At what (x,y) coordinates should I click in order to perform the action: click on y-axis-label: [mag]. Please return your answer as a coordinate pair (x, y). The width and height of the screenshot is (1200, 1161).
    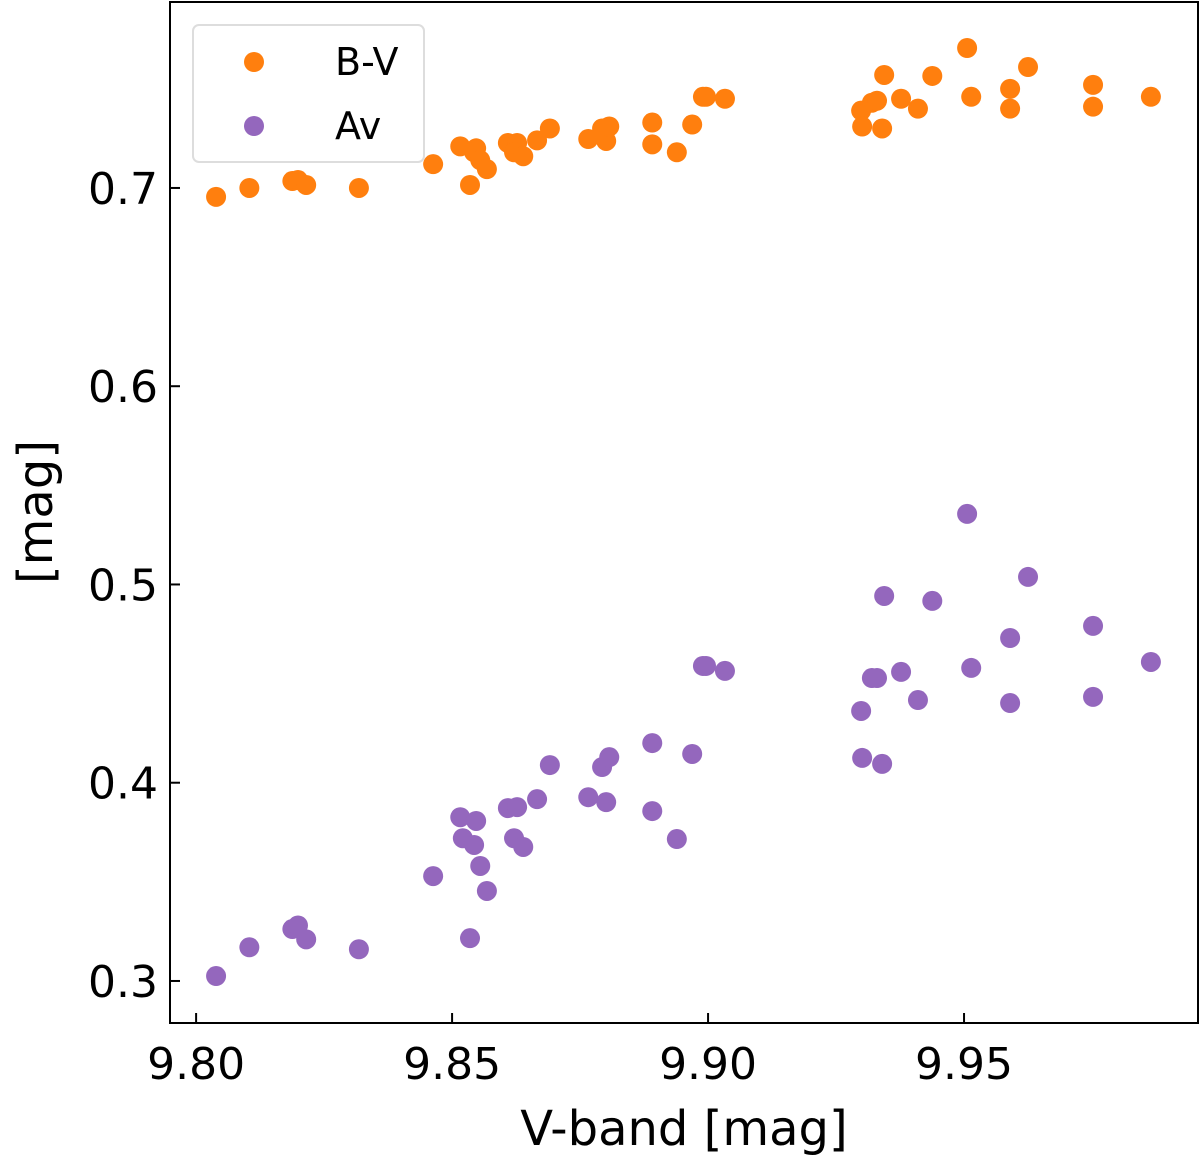
    Looking at the image, I should click on (36, 512).